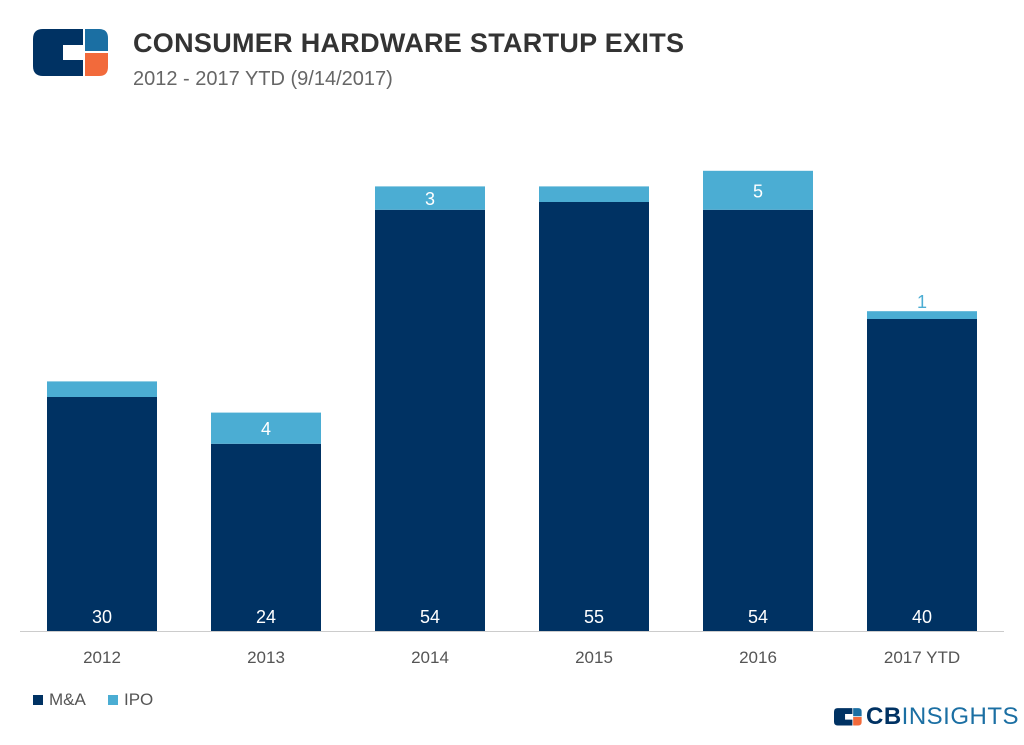 Image resolution: width=1024 pixels, height=745 pixels. I want to click on data-label-ipo: 1, so click(922, 302).